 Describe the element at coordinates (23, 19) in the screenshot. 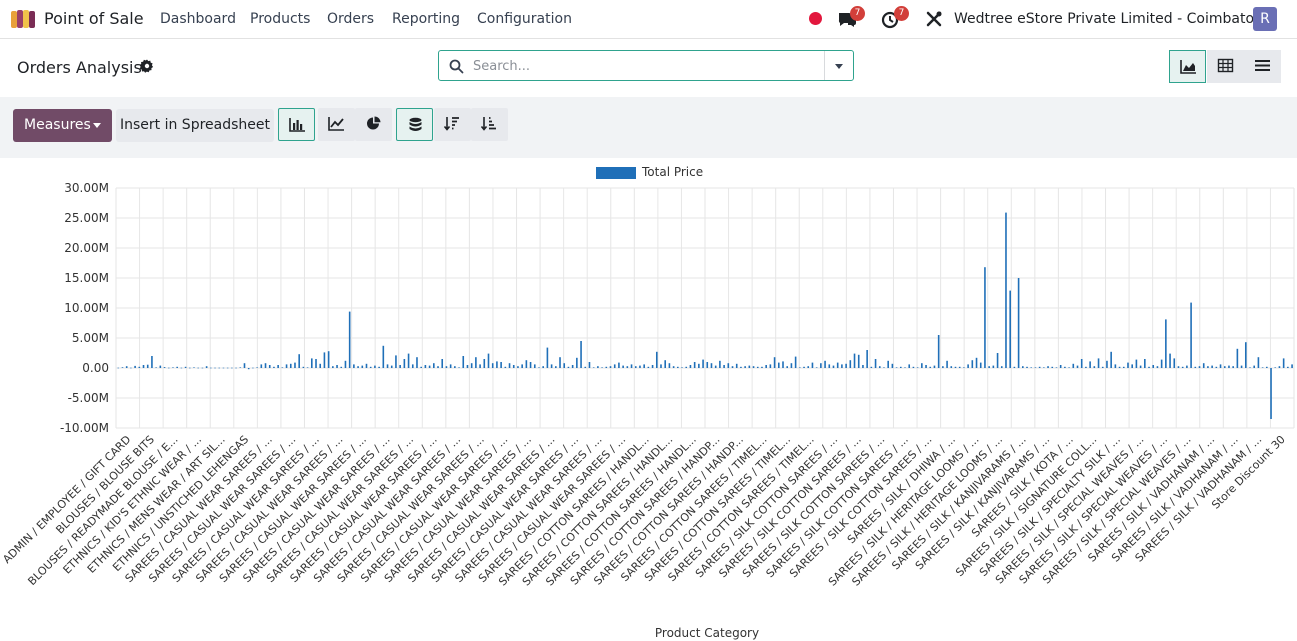

I see `pos-app-icon` at that location.